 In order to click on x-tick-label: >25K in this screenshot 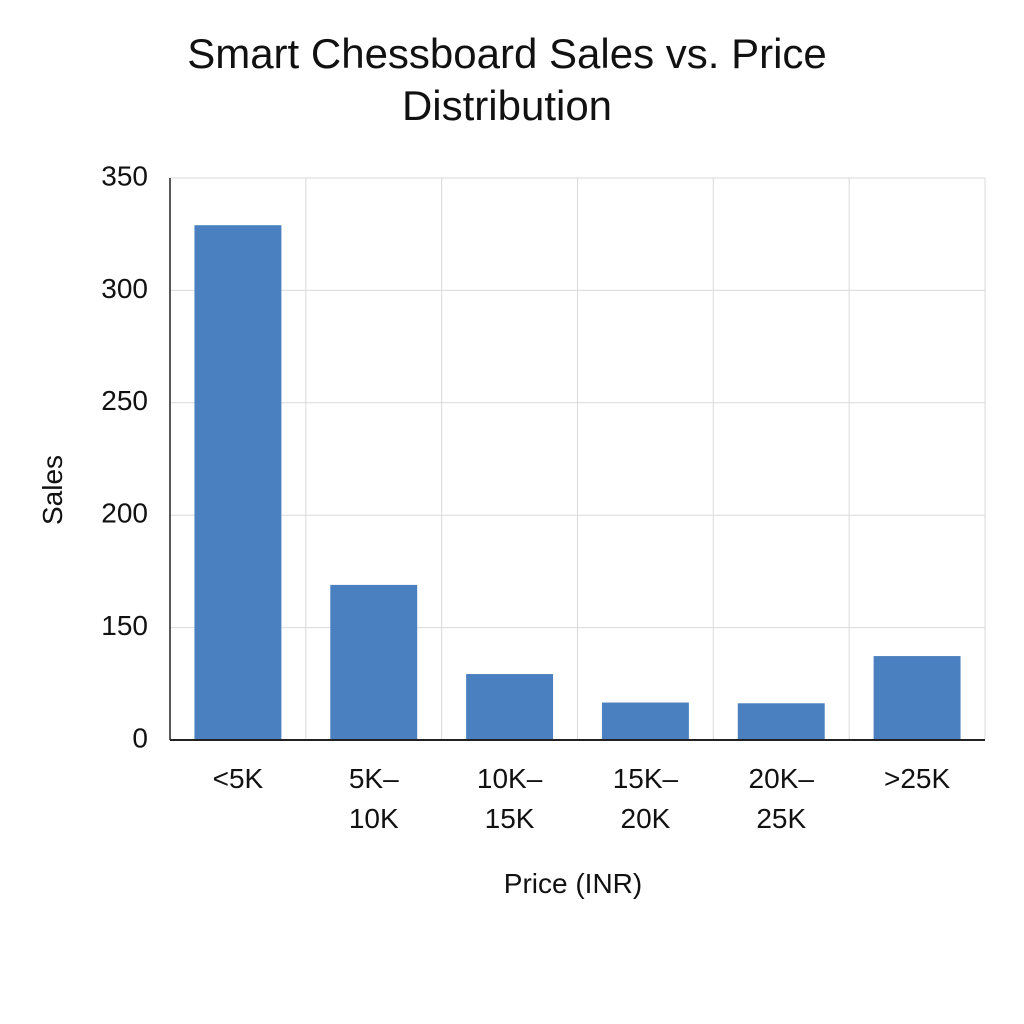, I will do `click(917, 778)`.